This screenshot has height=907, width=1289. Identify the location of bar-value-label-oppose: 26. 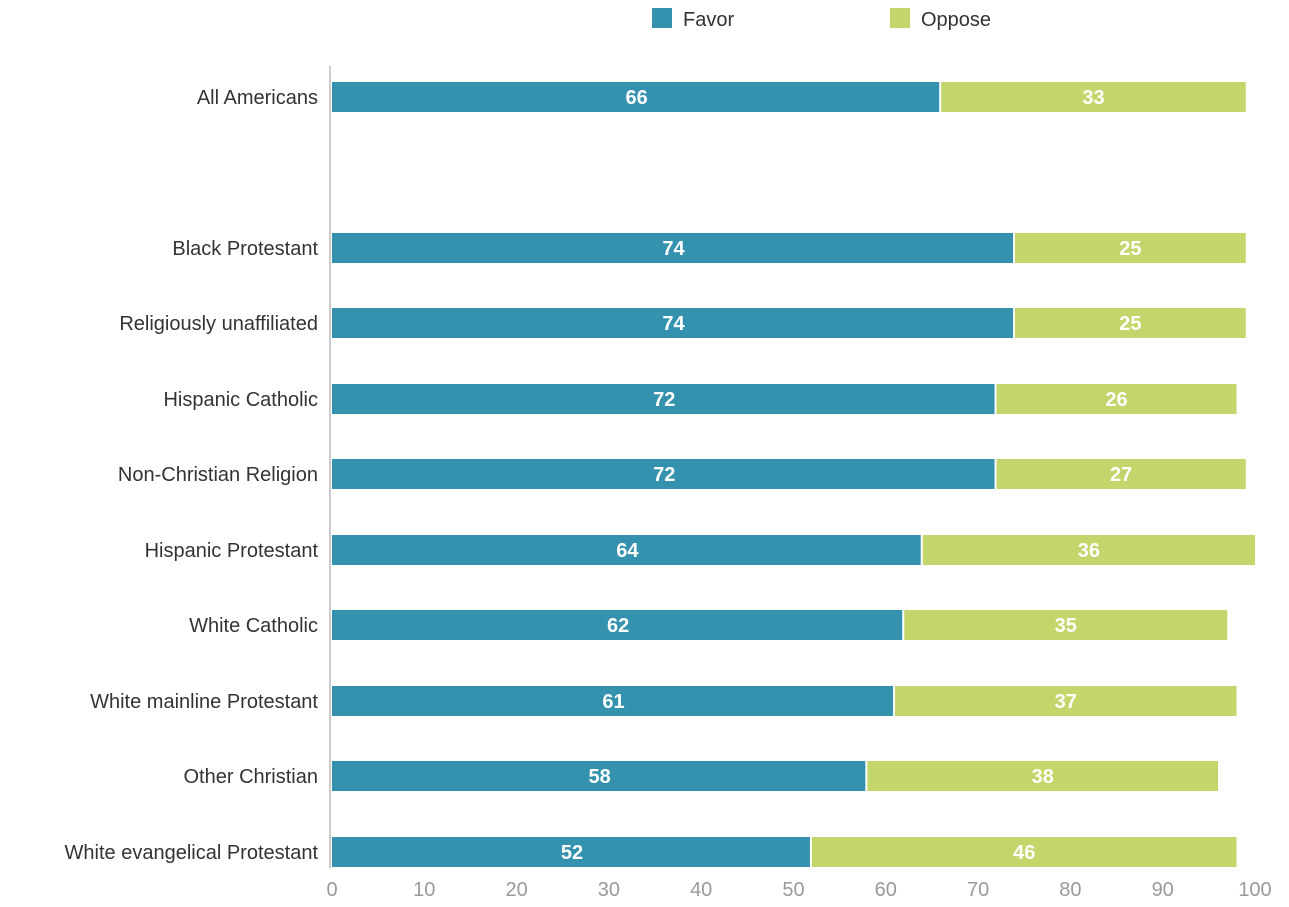
(1116, 400).